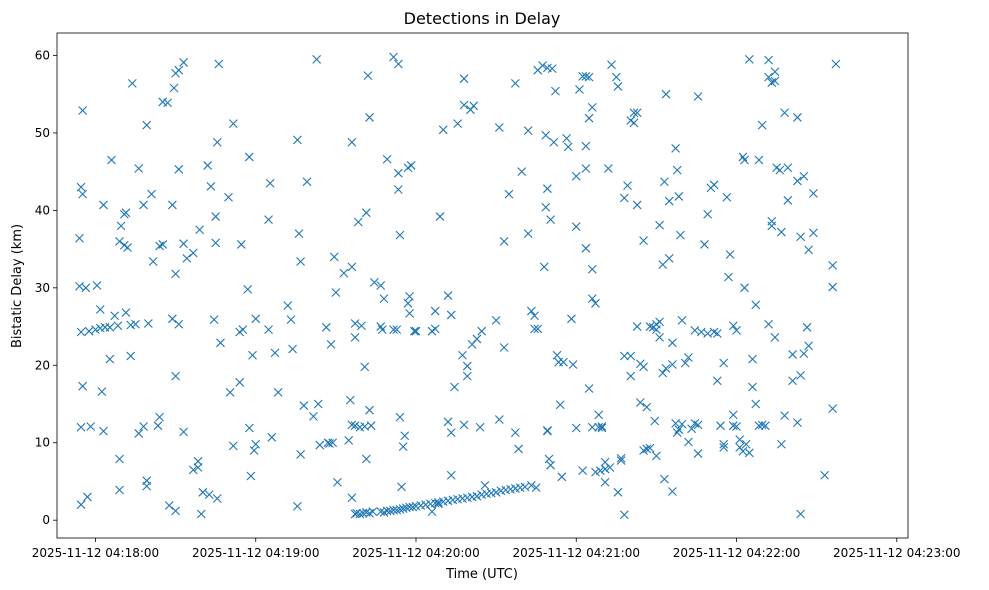  I want to click on y-axis: 0 10 20 30 40 50 60, so click(46, 287).